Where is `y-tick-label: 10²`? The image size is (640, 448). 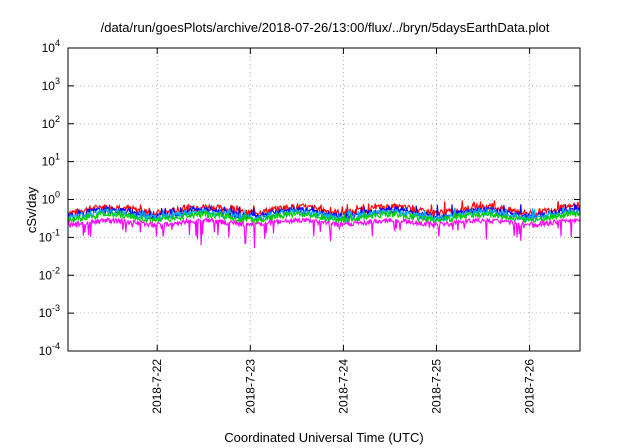 y-tick-label: 10² is located at coordinates (51, 122).